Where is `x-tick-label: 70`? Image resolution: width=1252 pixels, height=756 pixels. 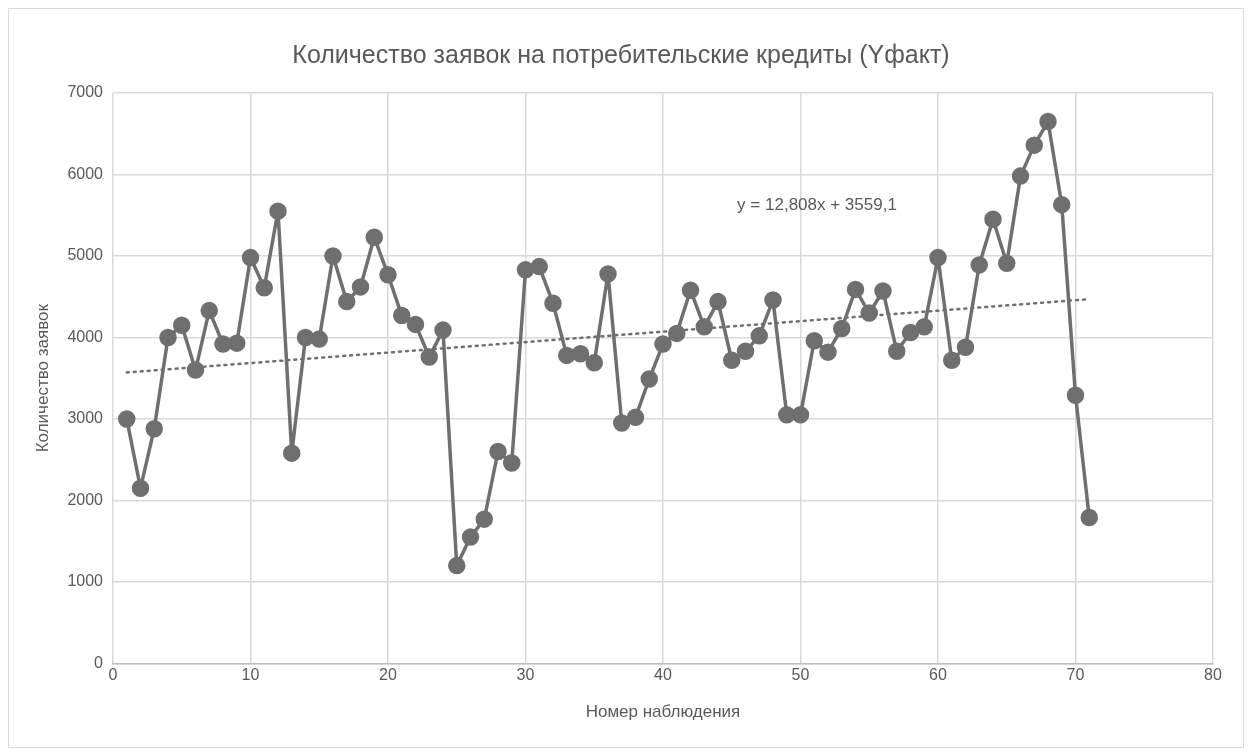
x-tick-label: 70 is located at coordinates (1075, 675).